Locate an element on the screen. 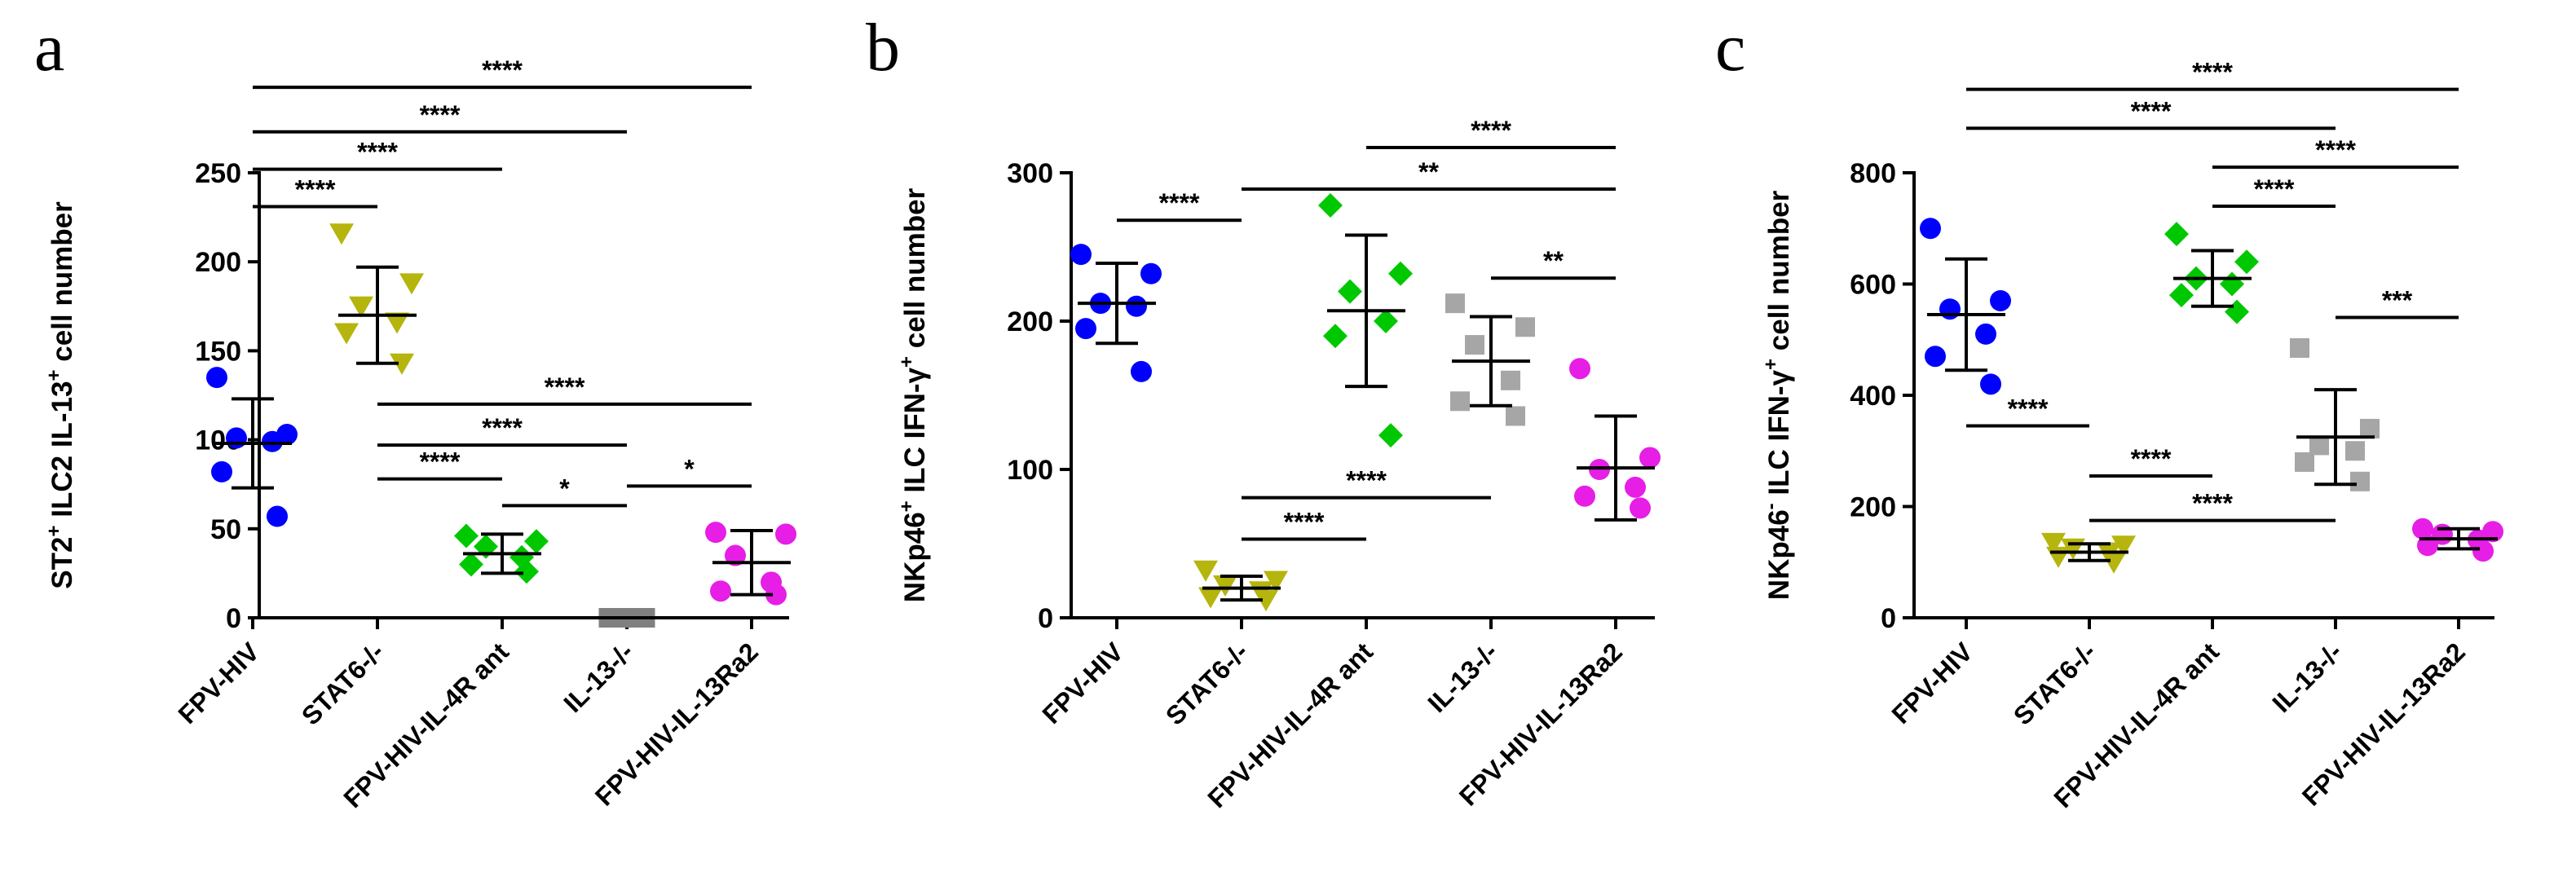  panel-letter: c is located at coordinates (1730, 48).